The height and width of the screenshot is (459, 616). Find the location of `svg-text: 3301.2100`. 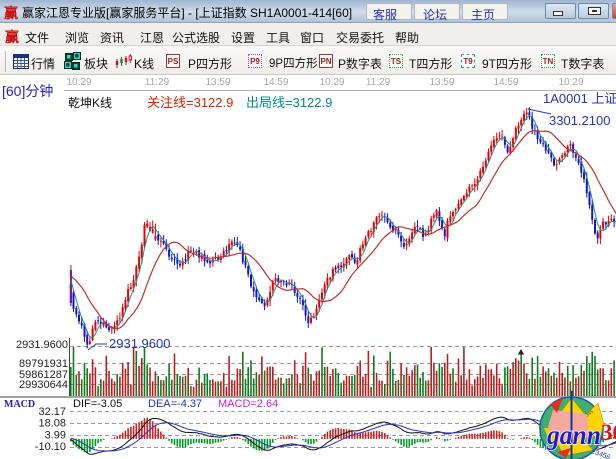

svg-text: 3301.2100 is located at coordinates (579, 120).